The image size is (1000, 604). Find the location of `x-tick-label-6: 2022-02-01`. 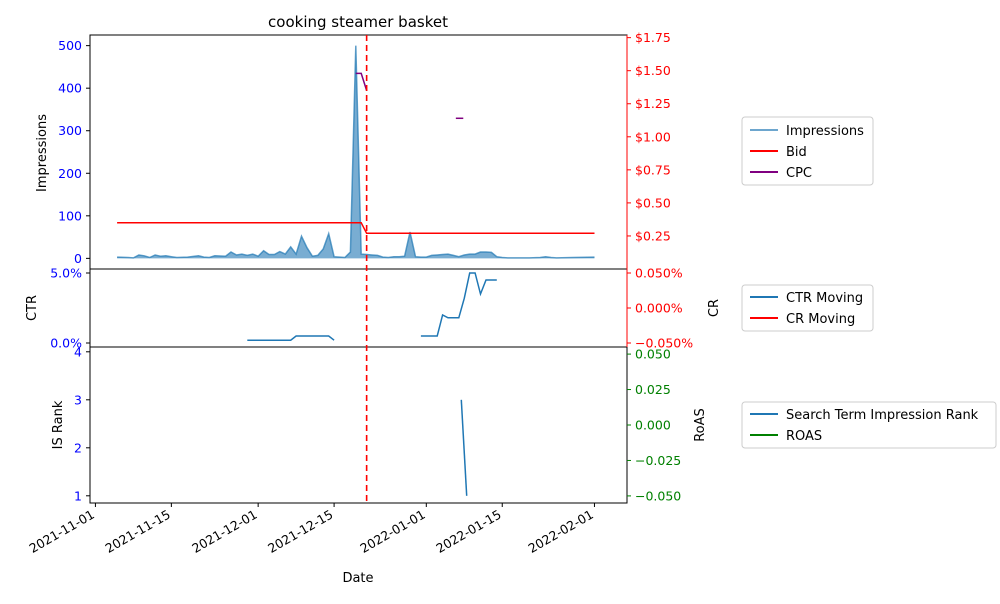

x-tick-label-6: 2022-02-01 is located at coordinates (561, 531).